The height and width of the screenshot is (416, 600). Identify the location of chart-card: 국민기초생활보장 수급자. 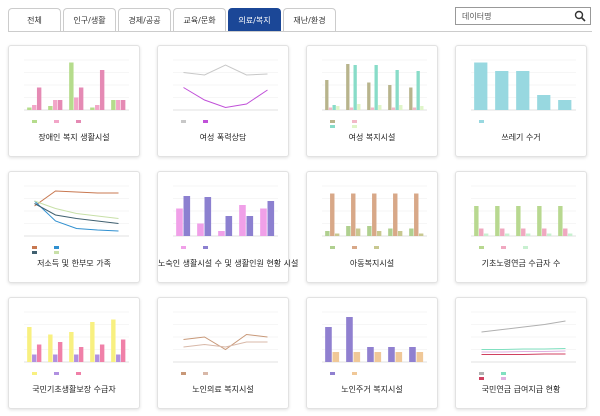
(74, 353).